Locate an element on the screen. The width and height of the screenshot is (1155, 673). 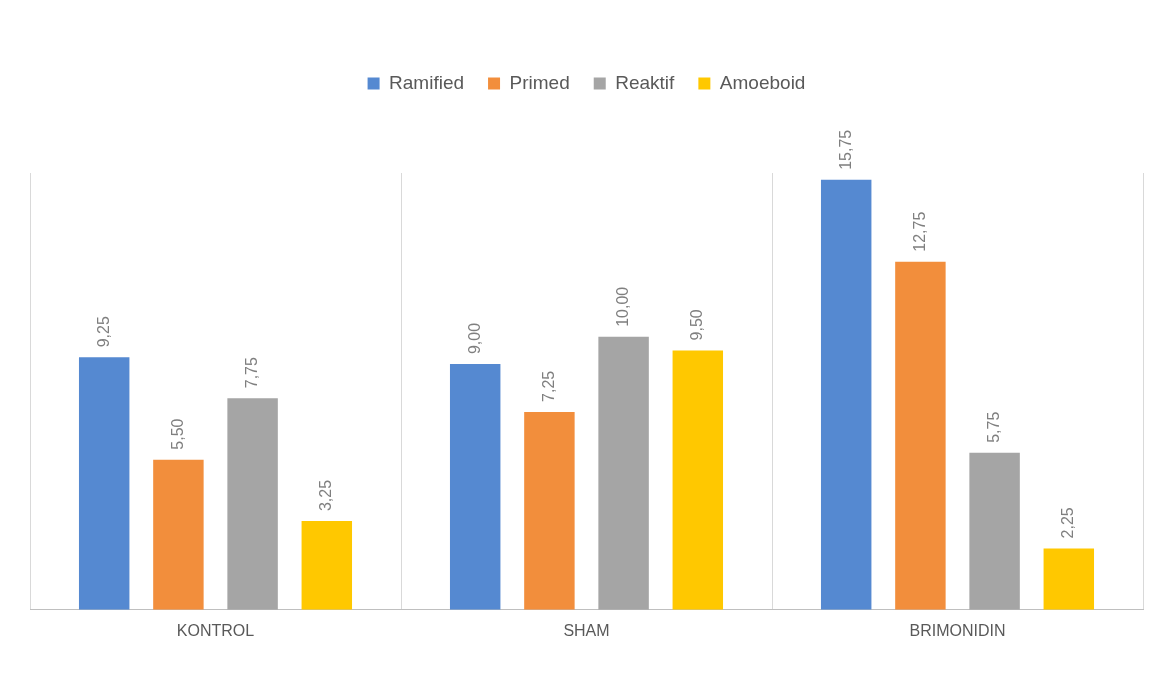
data-label: 9,50 is located at coordinates (697, 325).